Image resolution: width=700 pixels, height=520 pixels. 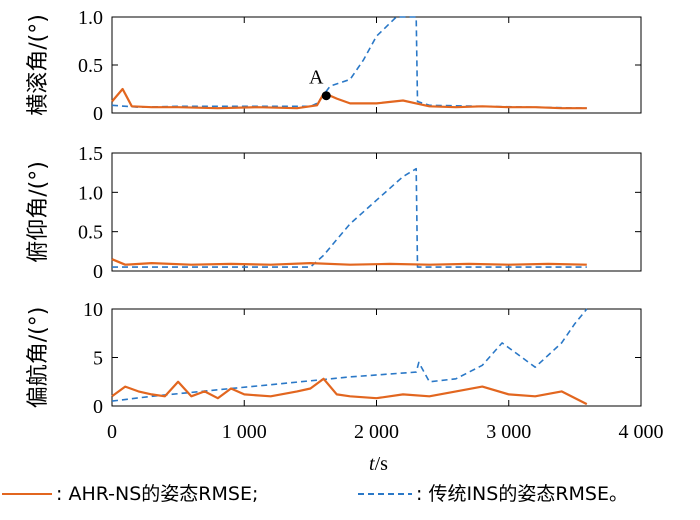 What do you see at coordinates (38, 65) in the screenshot?
I see `y-axis-title-1: 横滚角/(°)` at bounding box center [38, 65].